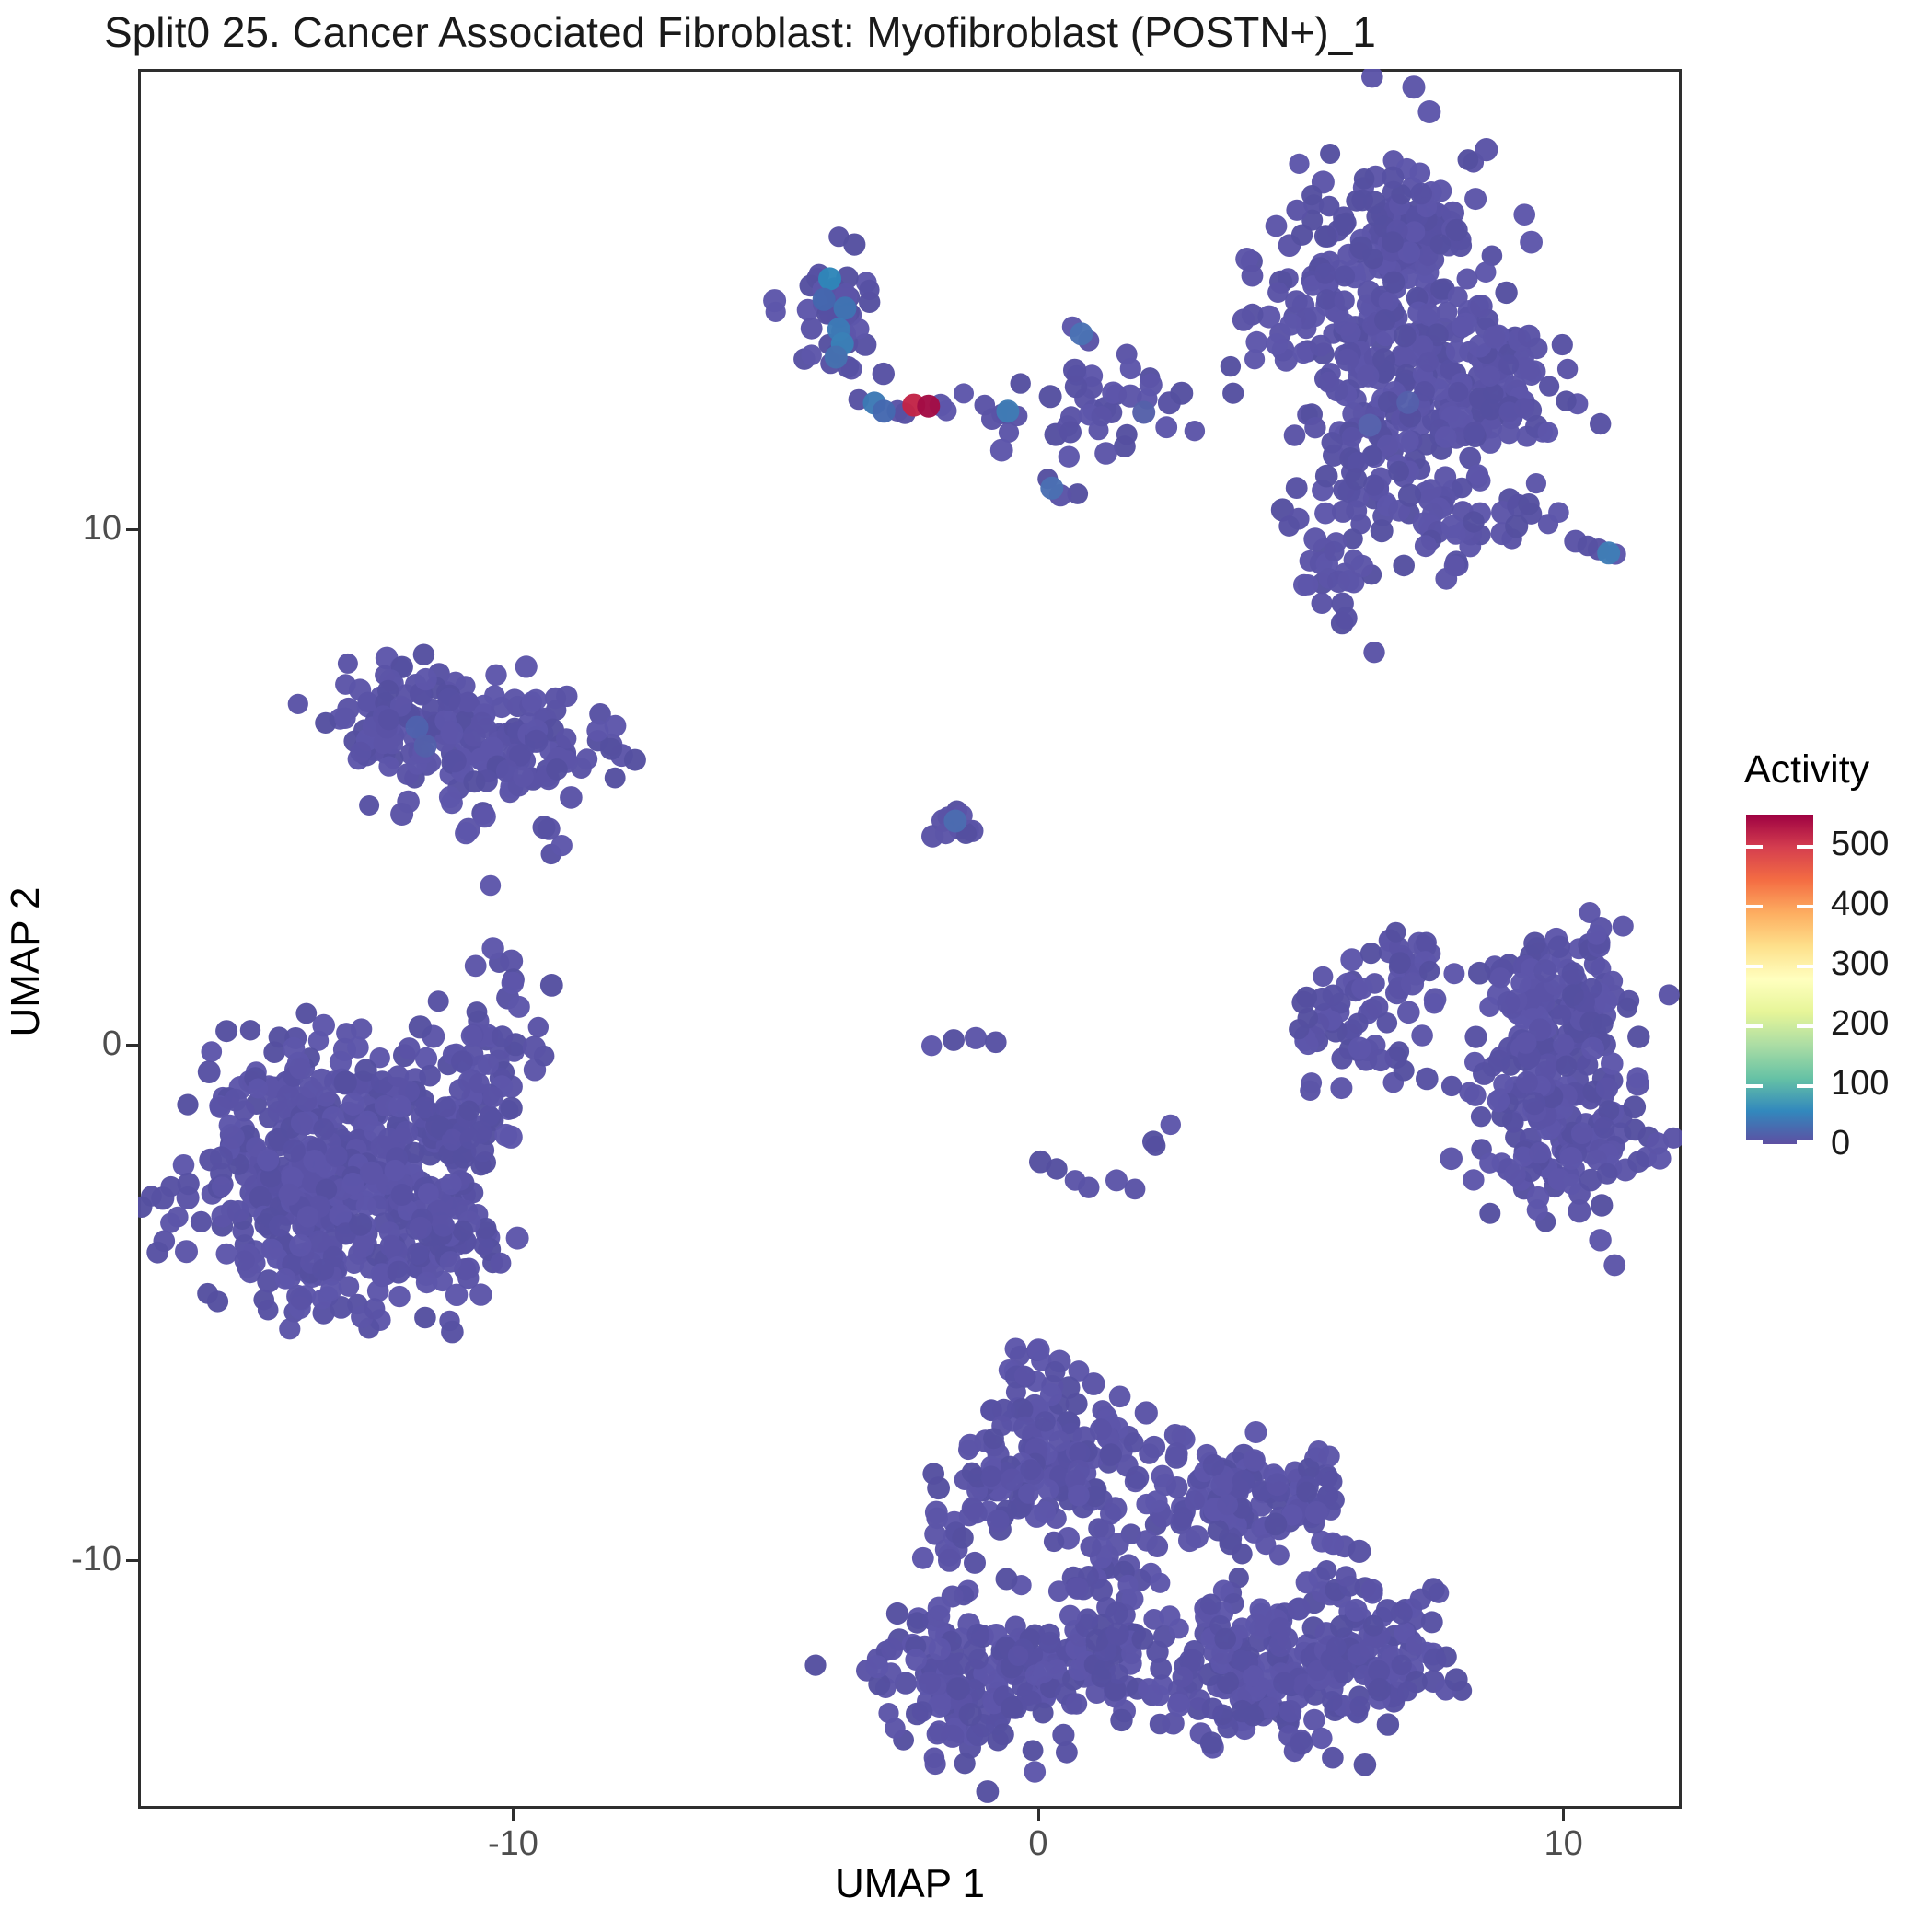 The height and width of the screenshot is (1932, 1932). I want to click on x-tick-mark, so click(1564, 1815).